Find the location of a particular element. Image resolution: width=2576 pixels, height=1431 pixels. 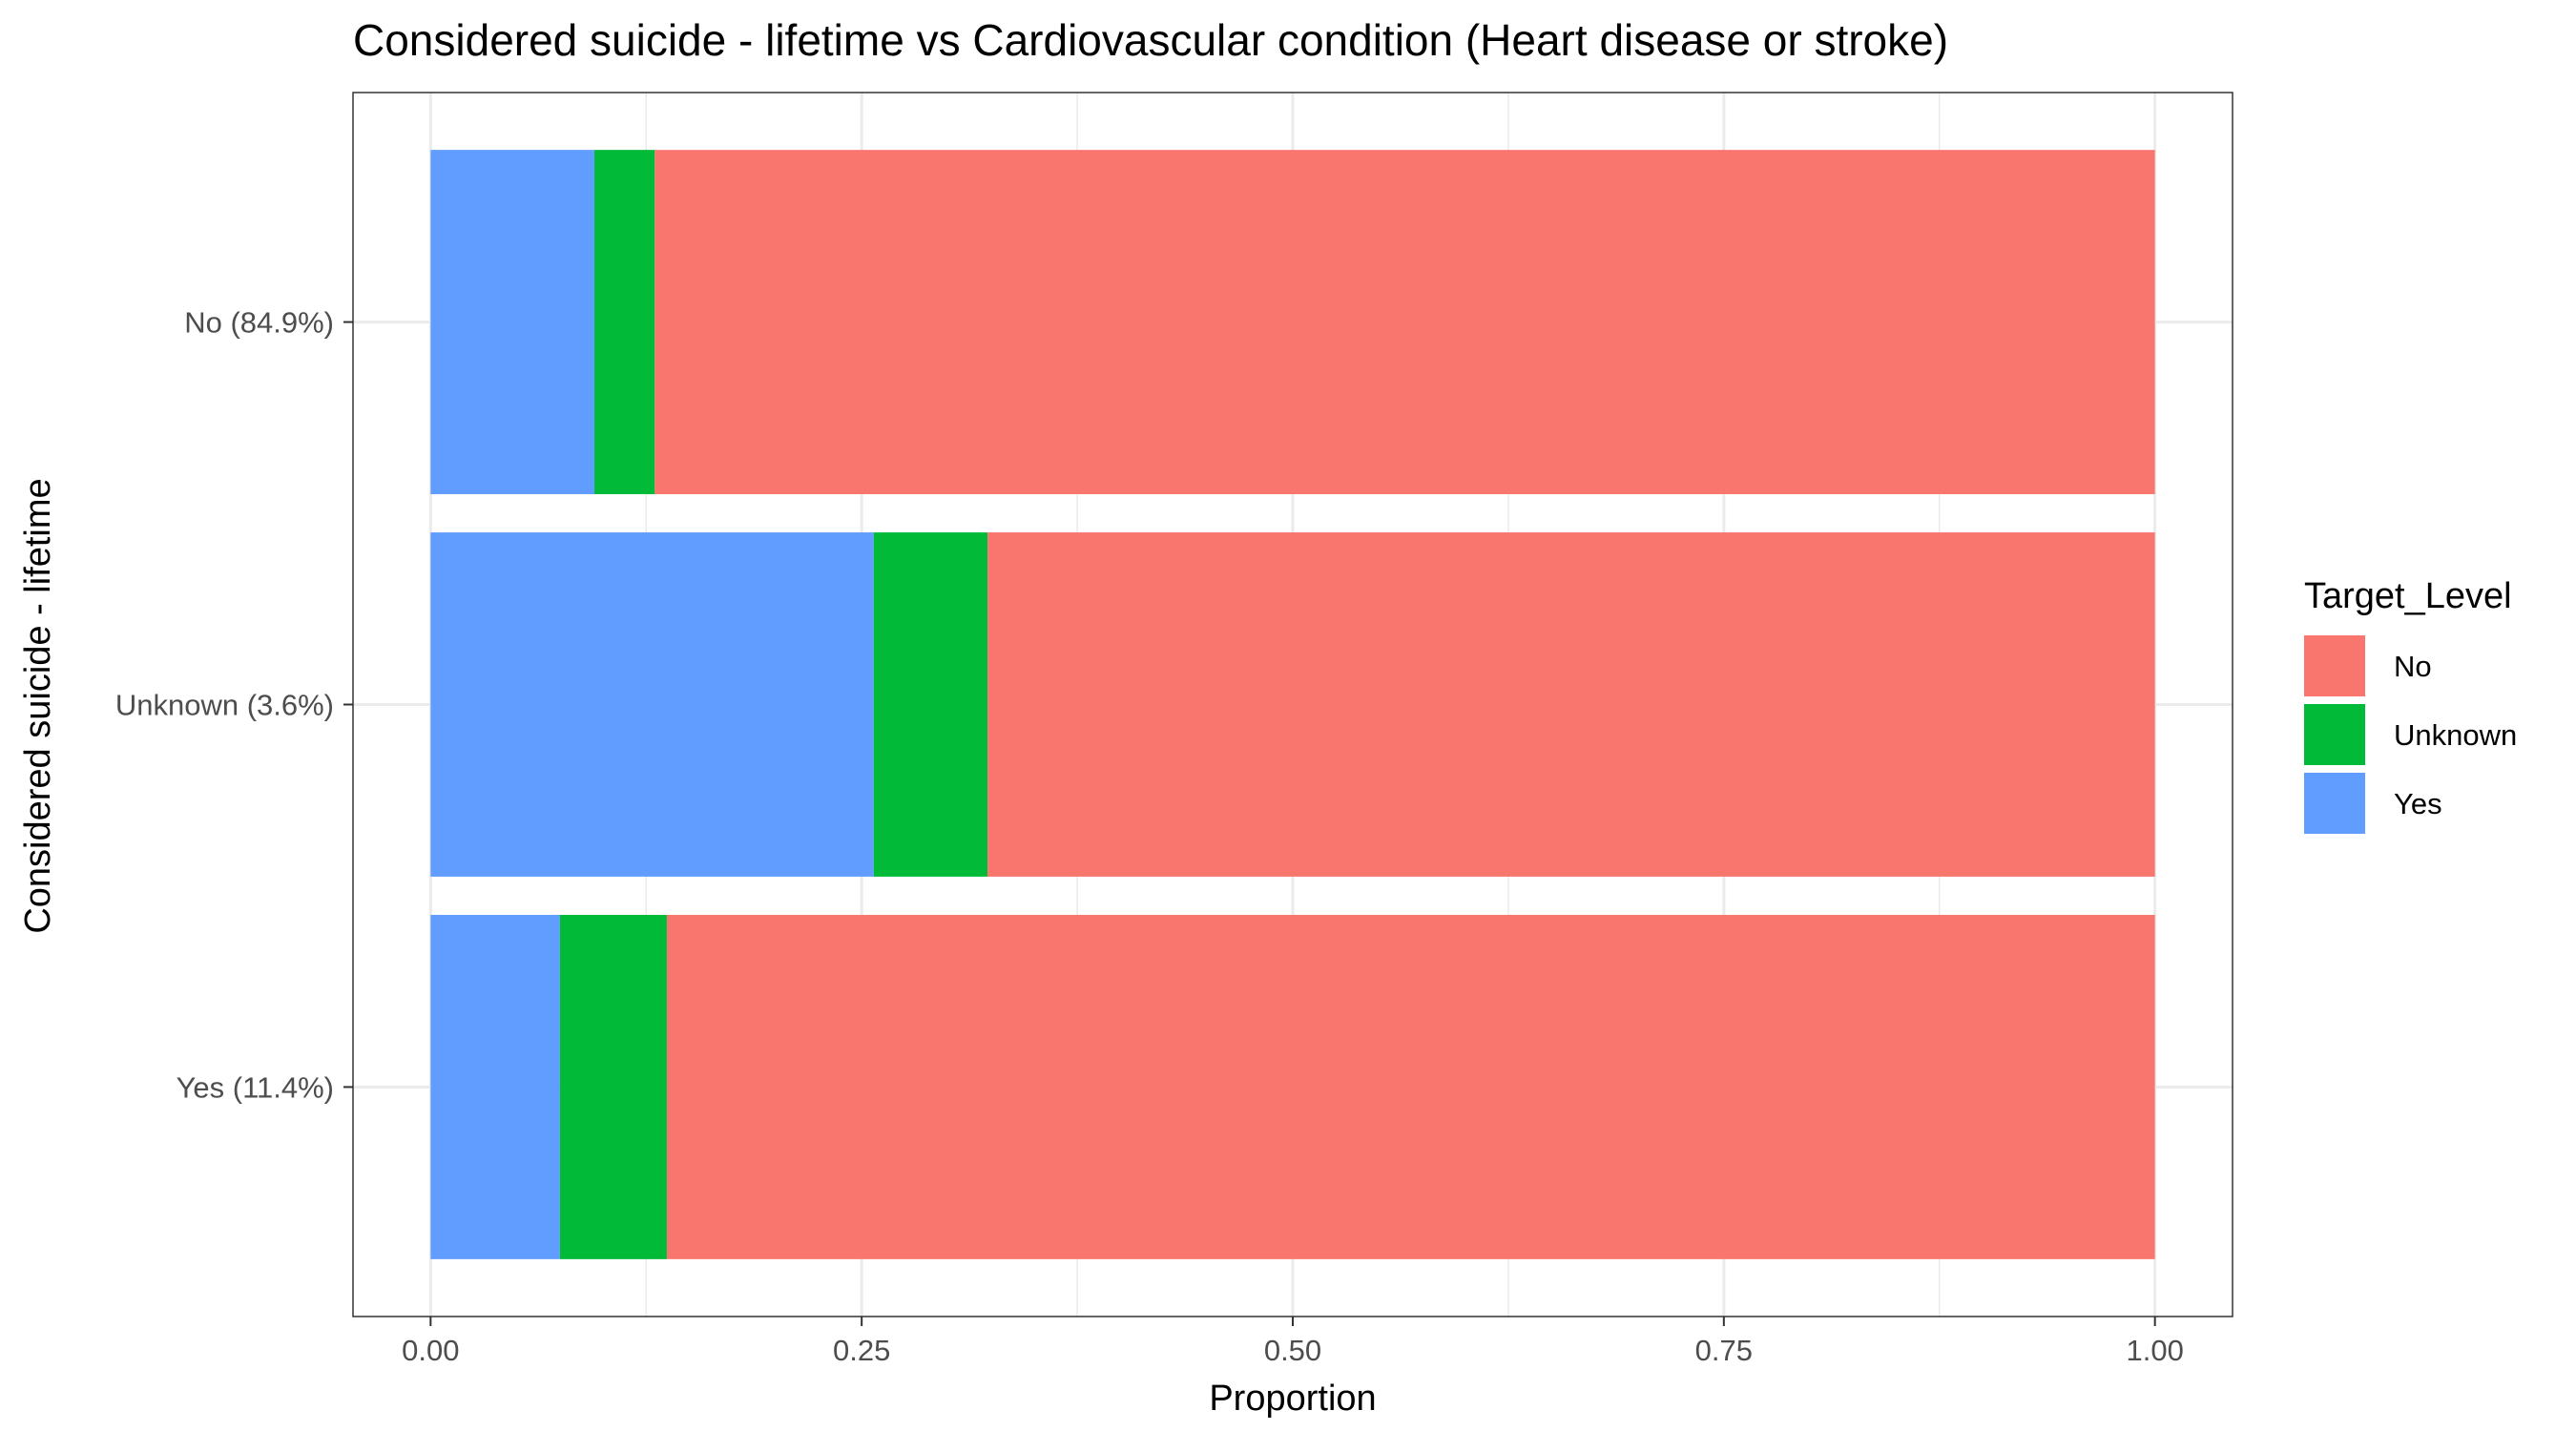

y-axis: Yes (11.4%) Unknown (3.6%) No (84.9%) is located at coordinates (234, 705).